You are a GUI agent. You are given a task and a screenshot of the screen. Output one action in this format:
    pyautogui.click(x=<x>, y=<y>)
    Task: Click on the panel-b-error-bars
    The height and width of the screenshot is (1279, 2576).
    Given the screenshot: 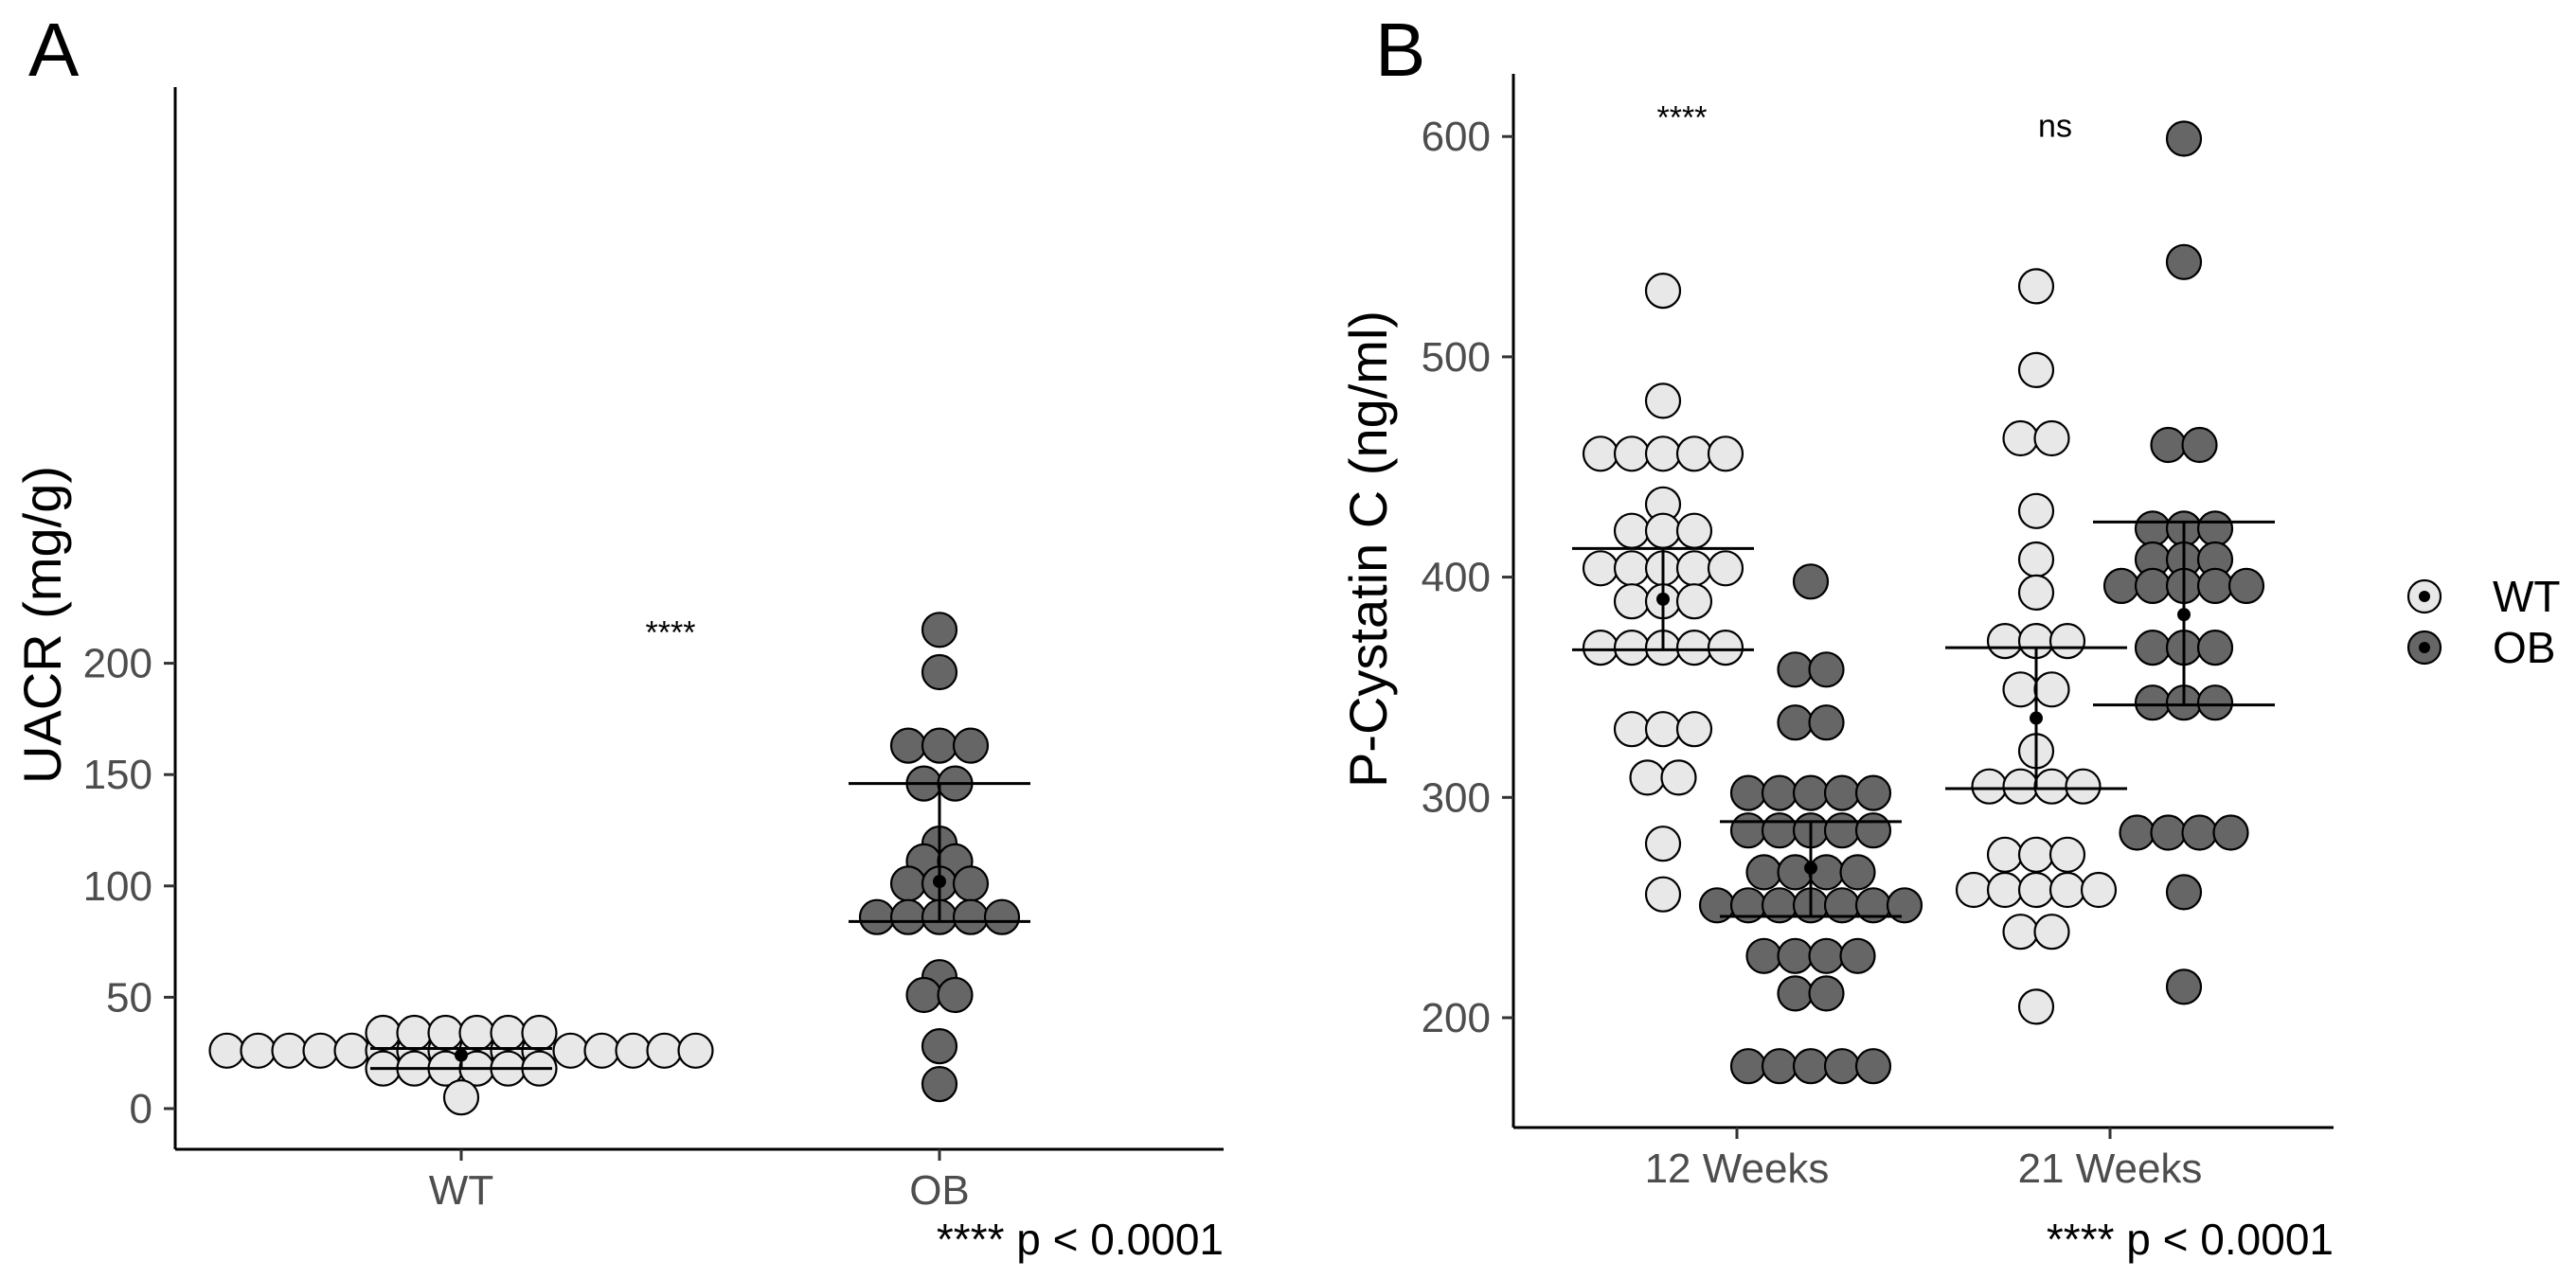 What is the action you would take?
    pyautogui.click(x=1923, y=719)
    